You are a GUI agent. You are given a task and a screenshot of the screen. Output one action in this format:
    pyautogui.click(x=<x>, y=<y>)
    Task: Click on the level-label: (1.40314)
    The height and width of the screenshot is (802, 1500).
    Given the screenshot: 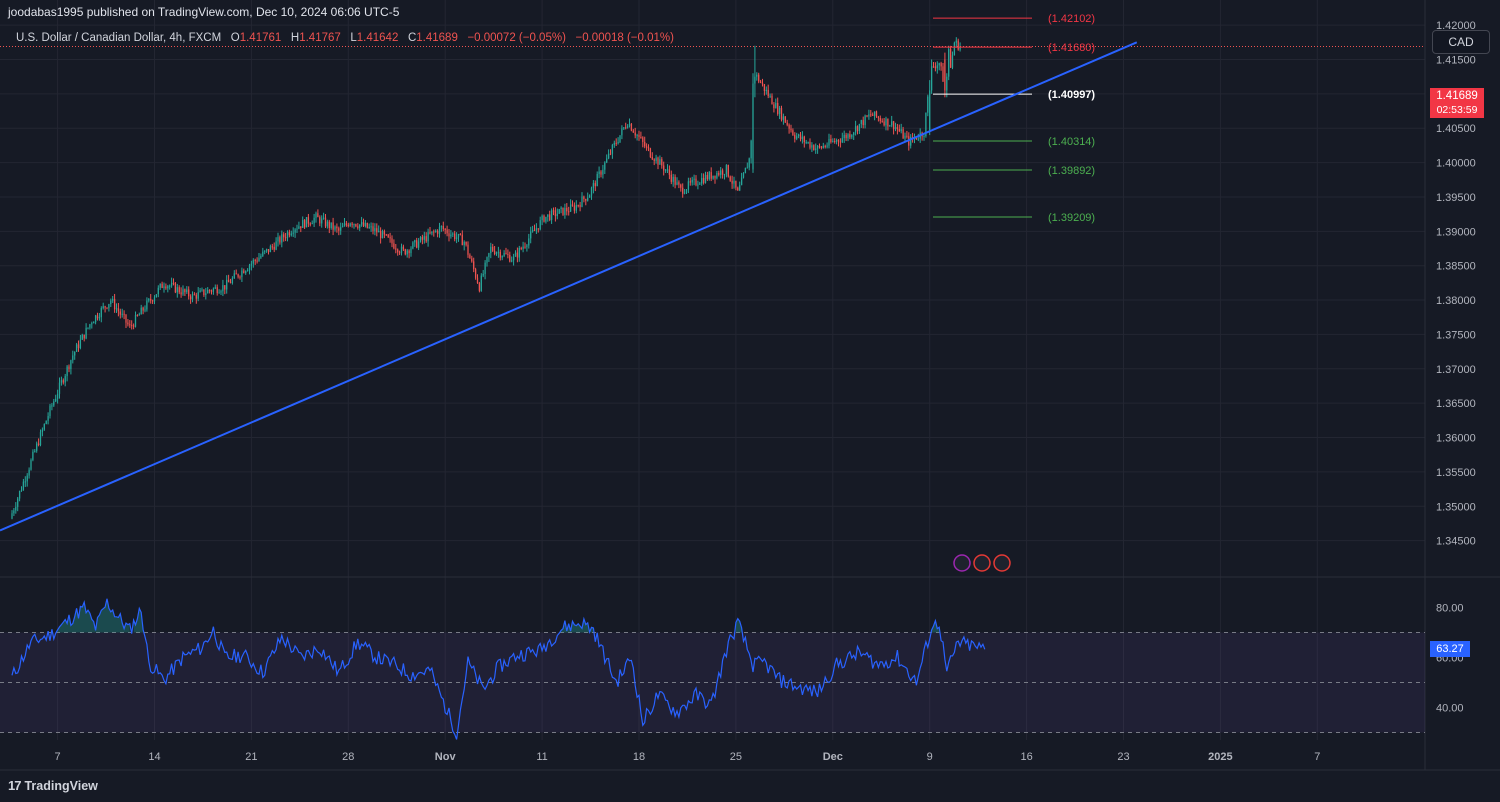 What is the action you would take?
    pyautogui.click(x=1071, y=142)
    